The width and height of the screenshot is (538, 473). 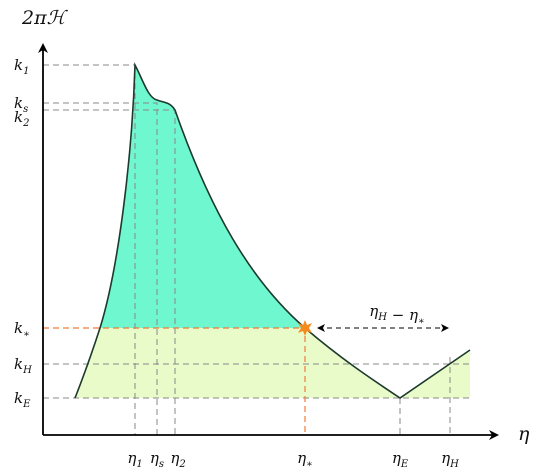 I want to click on x-label: ηE, so click(x=400, y=459).